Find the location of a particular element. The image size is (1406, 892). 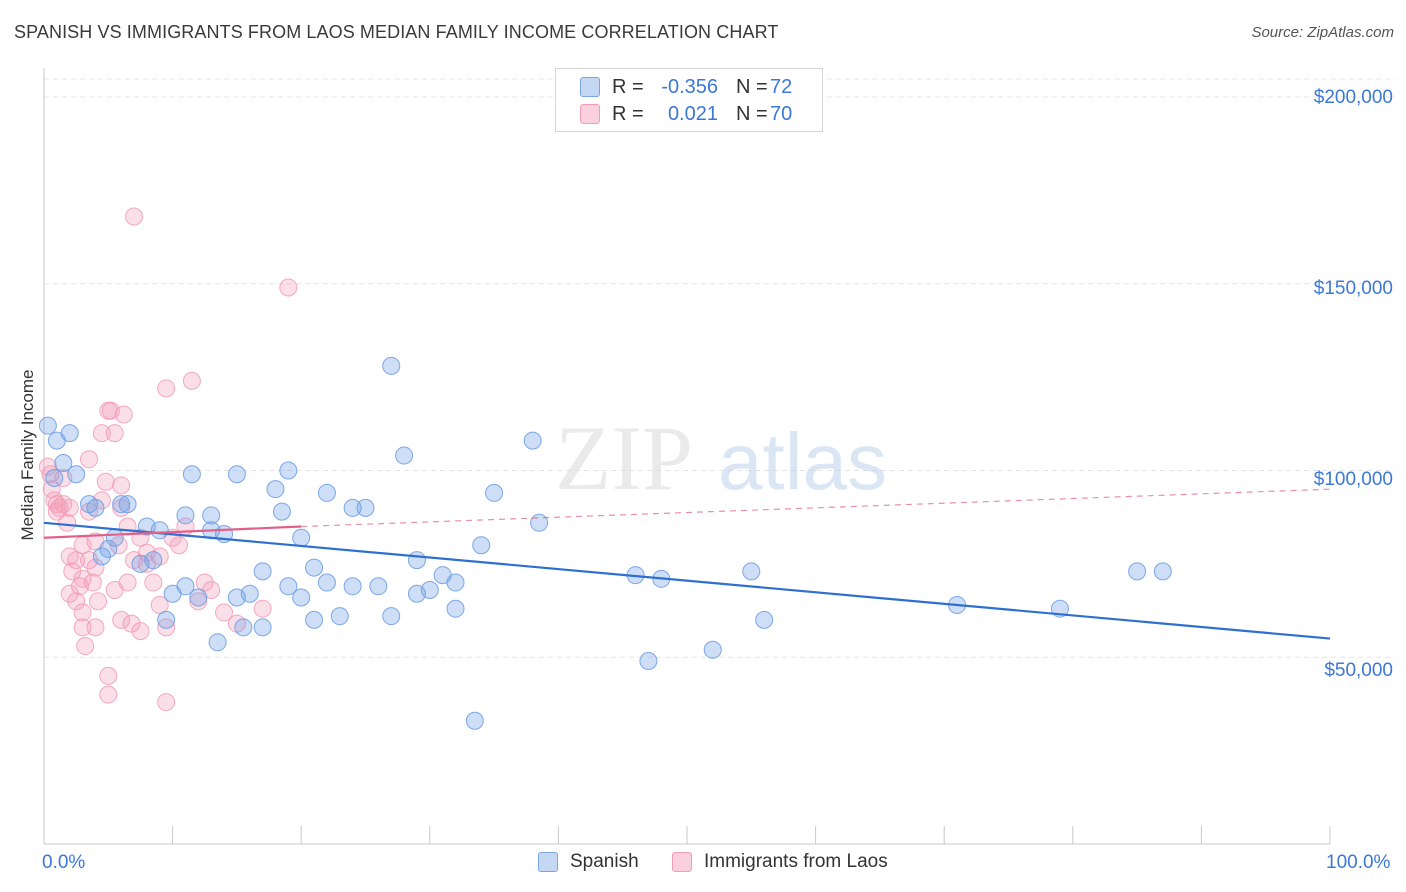

n-value: 72 is located at coordinates (781, 86).